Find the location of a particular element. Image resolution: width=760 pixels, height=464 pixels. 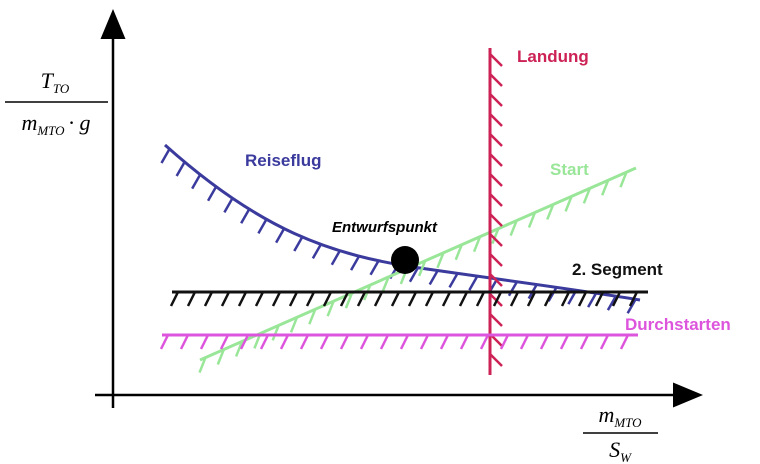

curve-label: Durchstarten is located at coordinates (678, 324).